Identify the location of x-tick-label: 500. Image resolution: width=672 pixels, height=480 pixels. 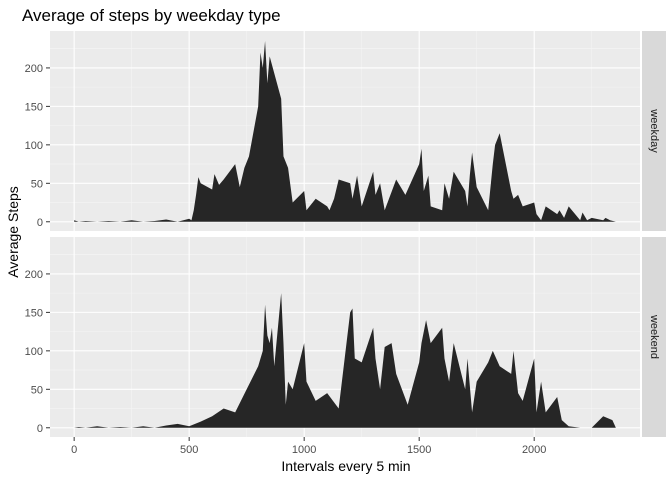
(189, 450).